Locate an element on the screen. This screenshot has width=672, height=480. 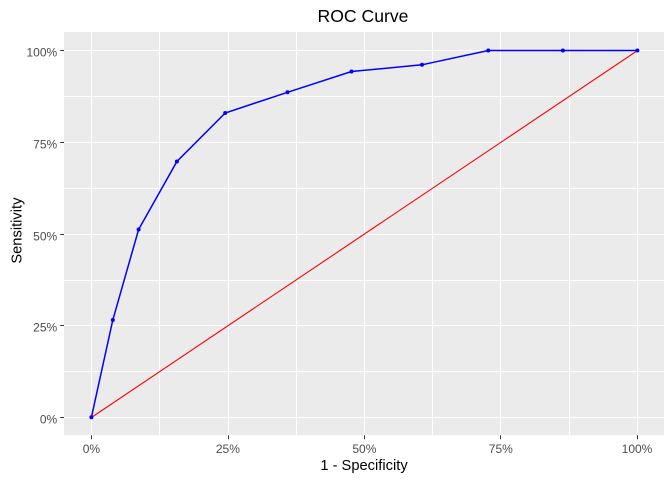
svg-text: Sensitivity is located at coordinates (18, 230).